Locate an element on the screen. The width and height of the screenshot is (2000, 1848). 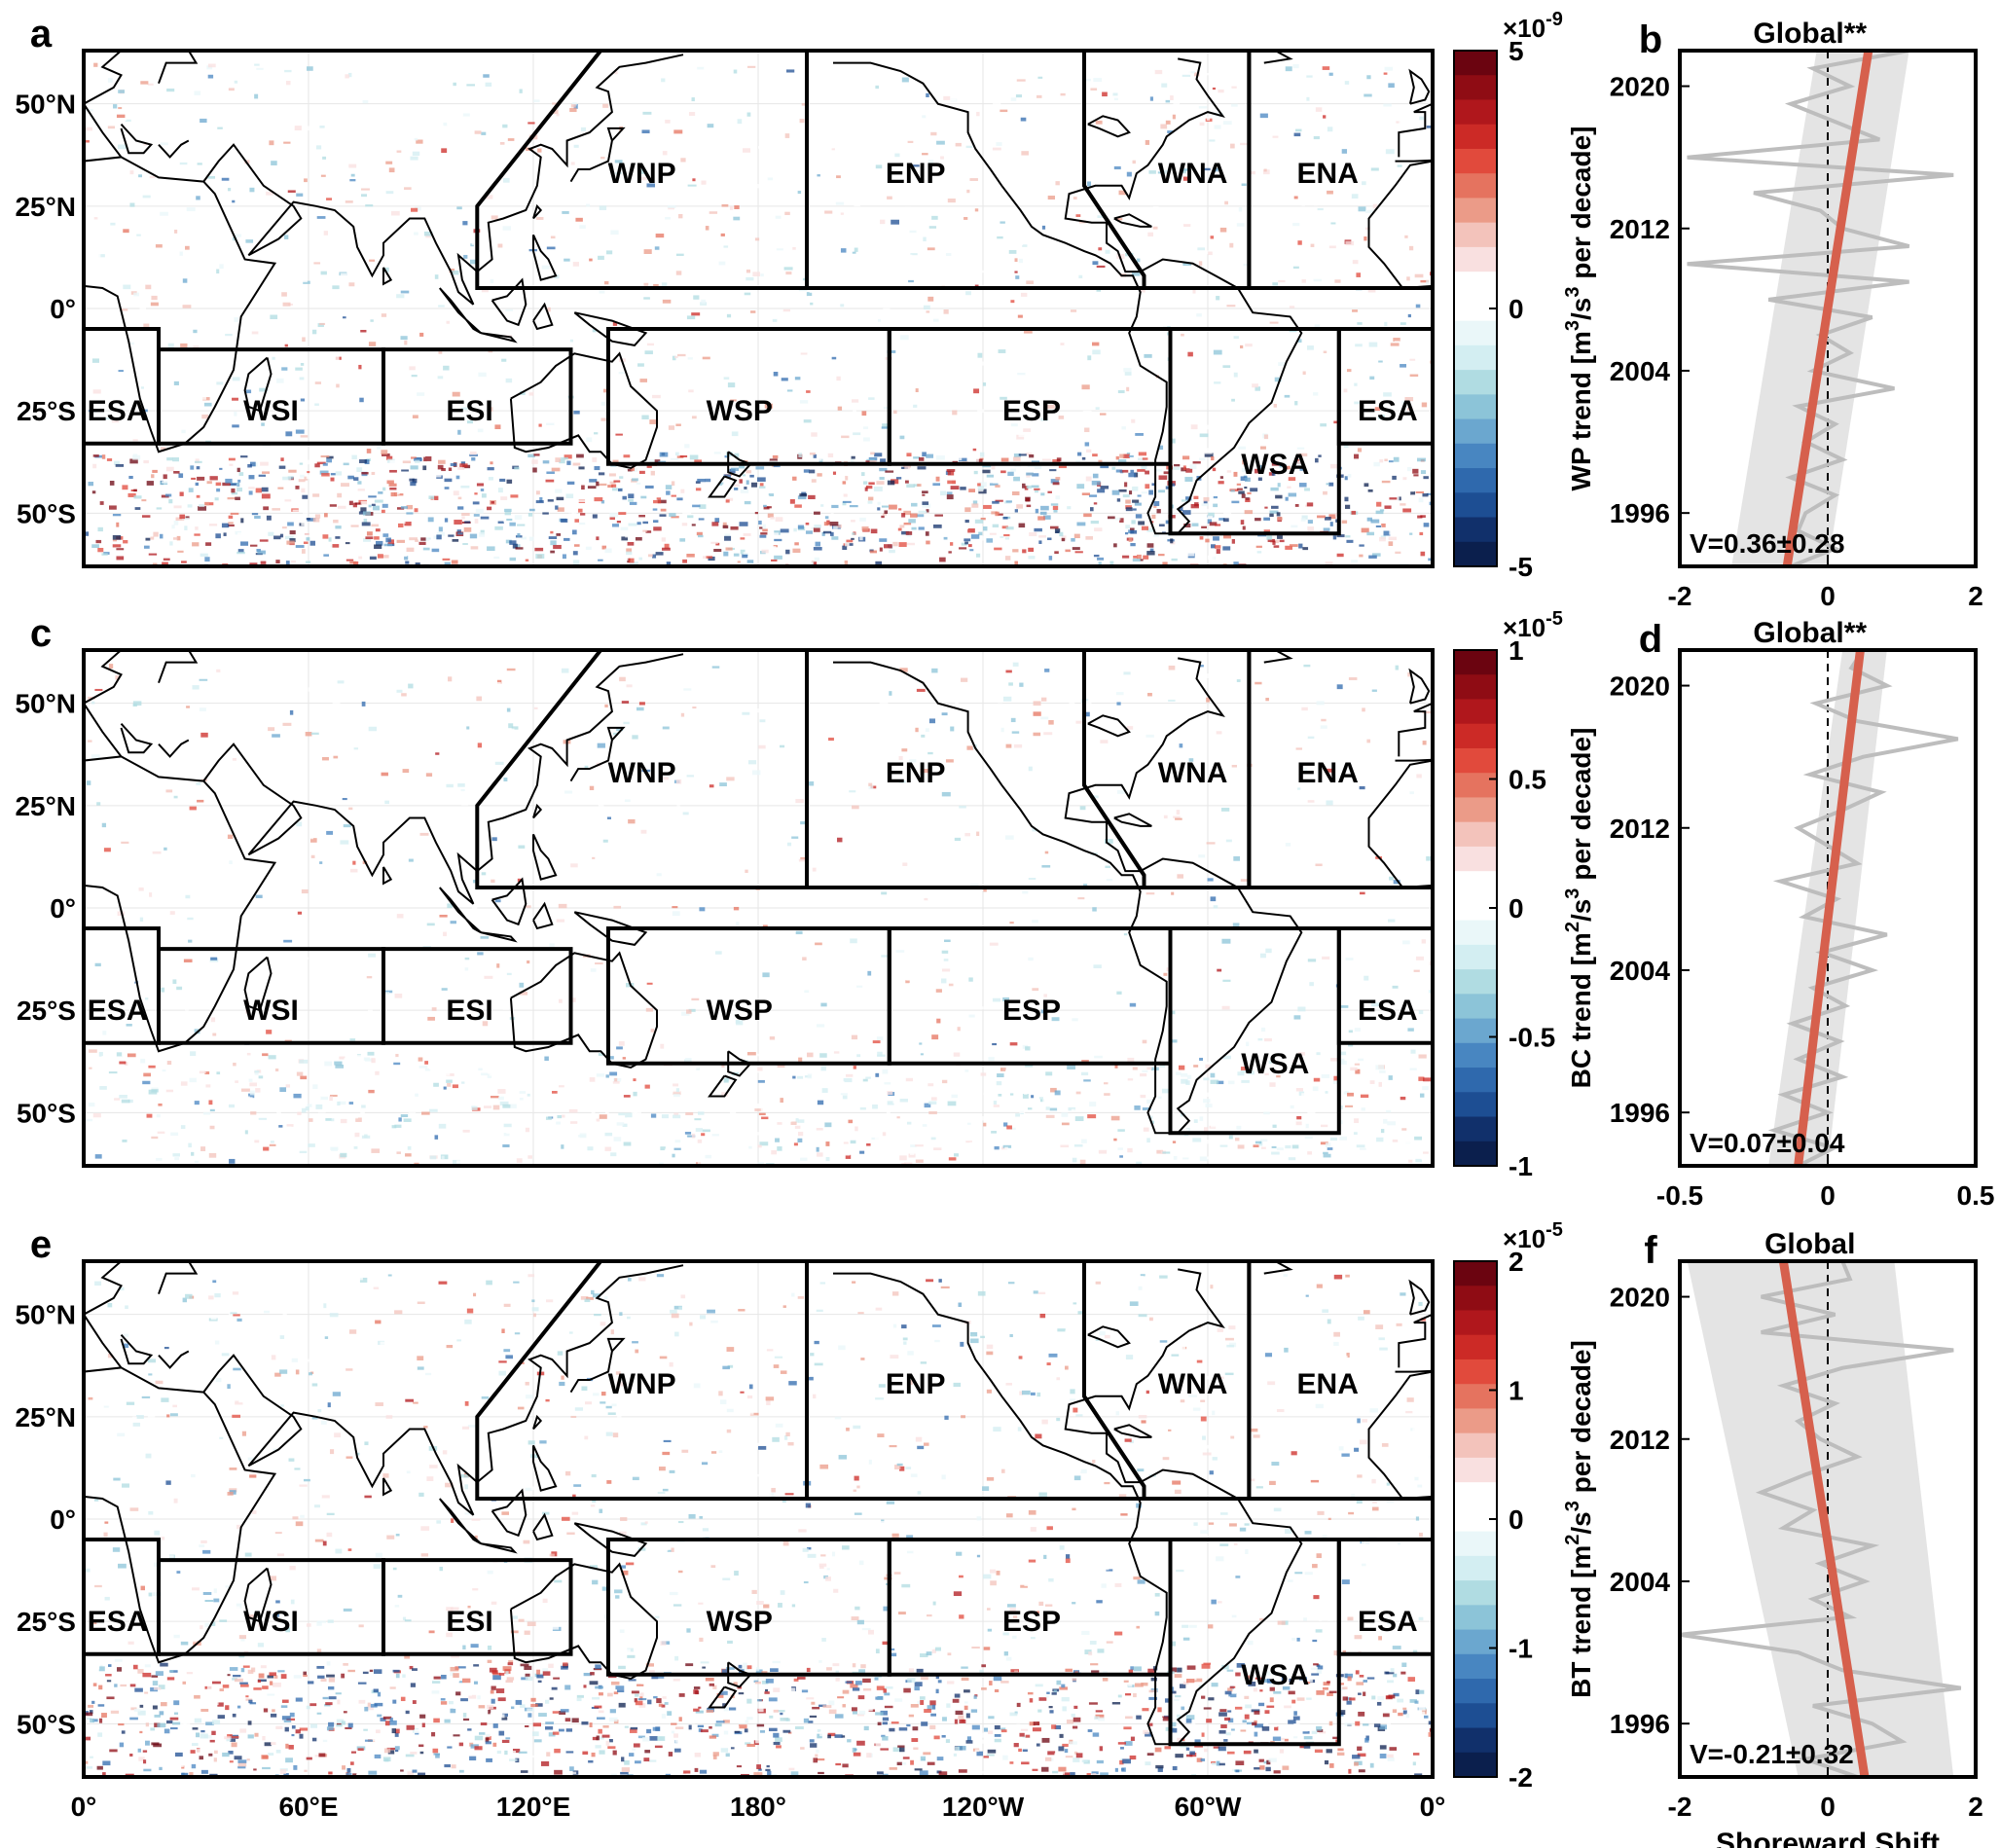
region-box-esa is located at coordinates (1384, 386).